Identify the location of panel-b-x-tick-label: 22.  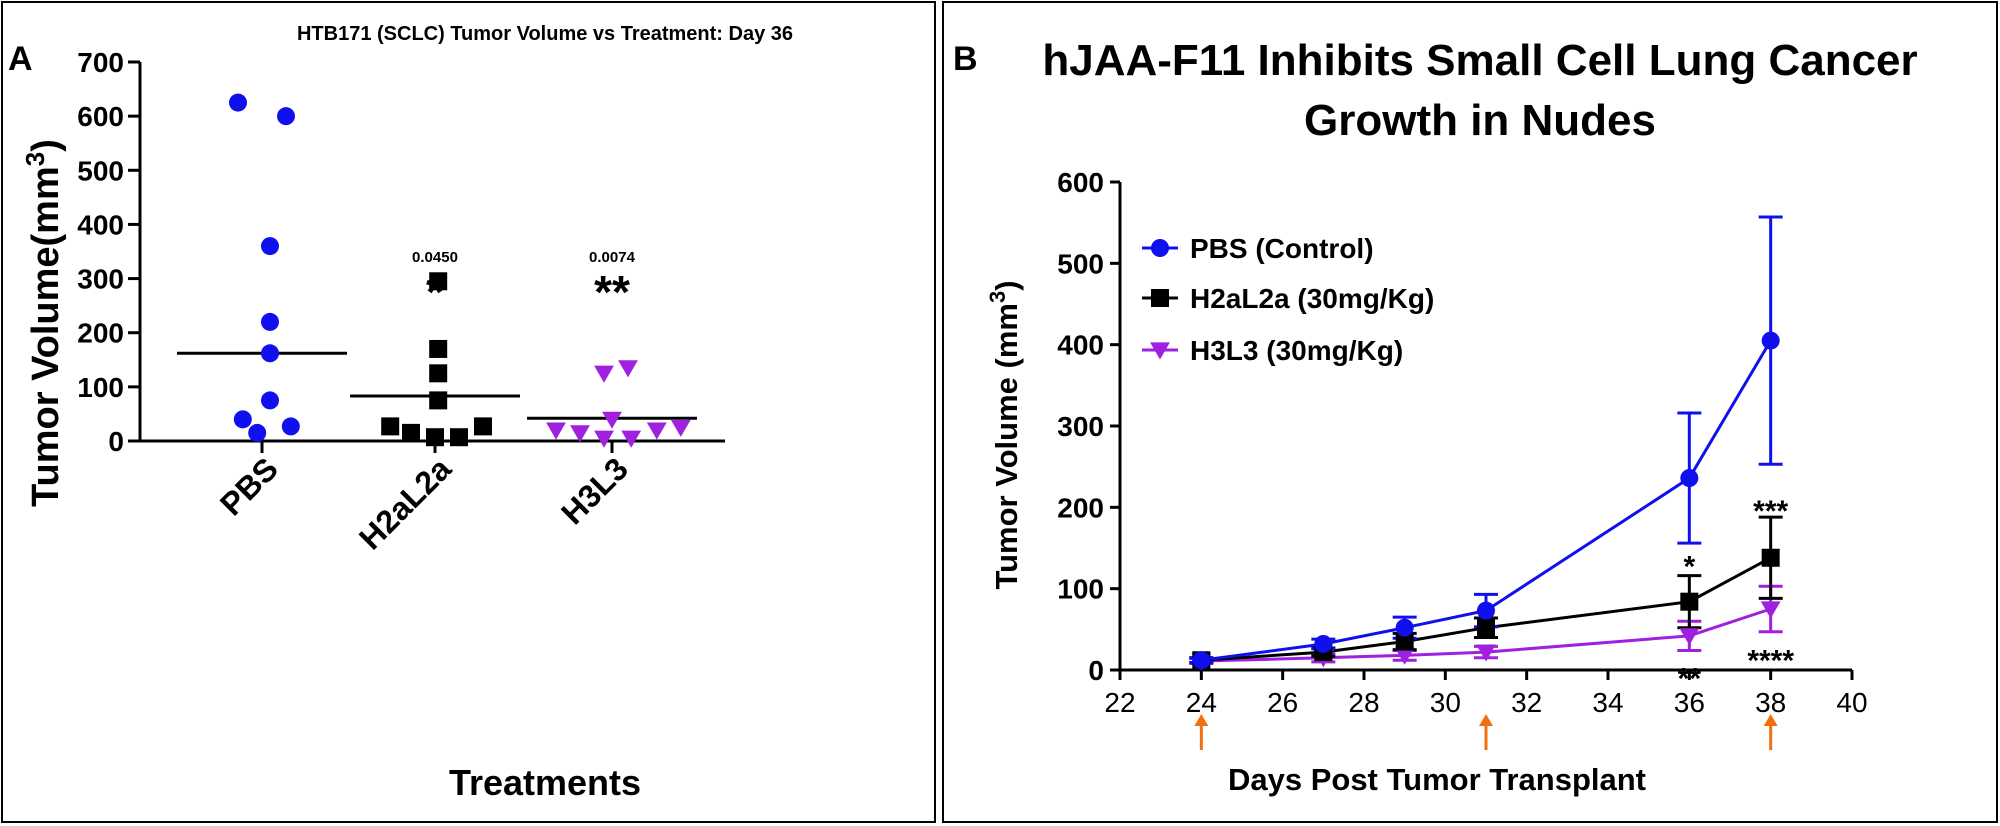
(1119, 702).